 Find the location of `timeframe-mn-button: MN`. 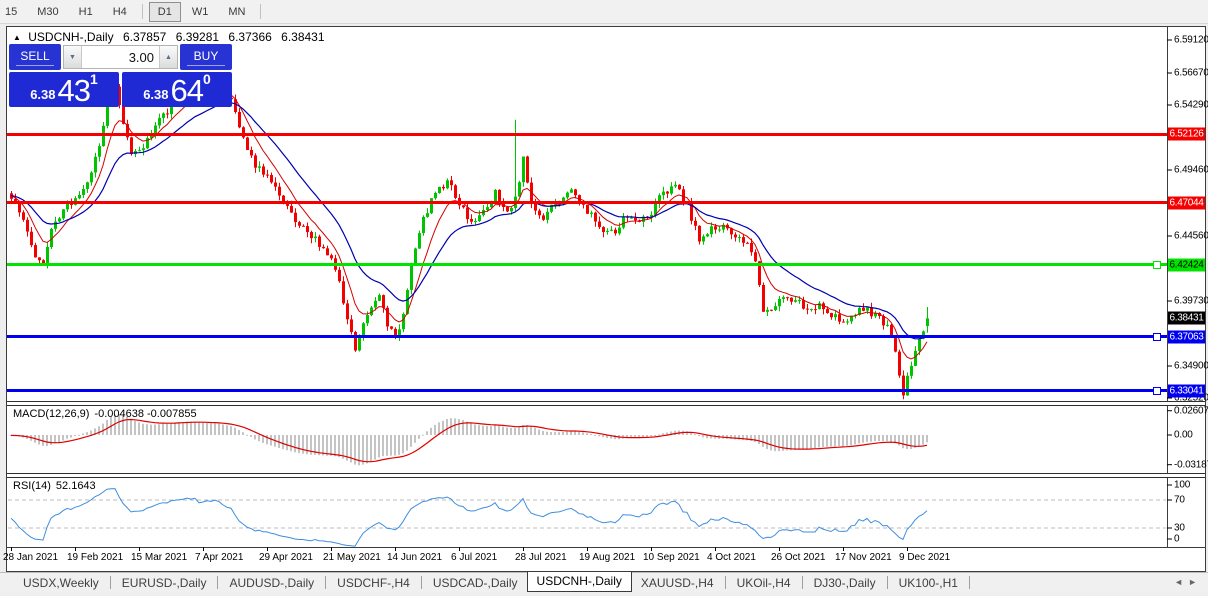

timeframe-mn-button: MN is located at coordinates (237, 11).